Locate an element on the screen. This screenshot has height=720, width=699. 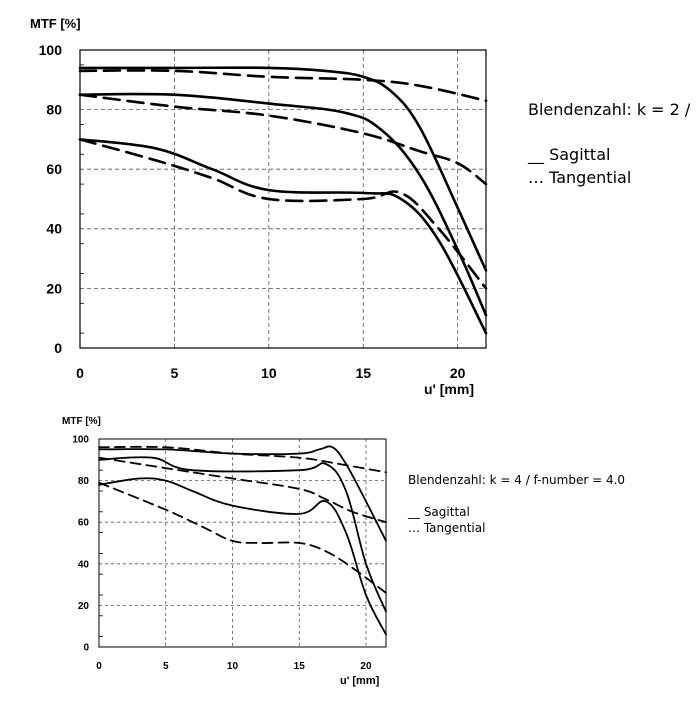
plot-frame is located at coordinates (242, 543).